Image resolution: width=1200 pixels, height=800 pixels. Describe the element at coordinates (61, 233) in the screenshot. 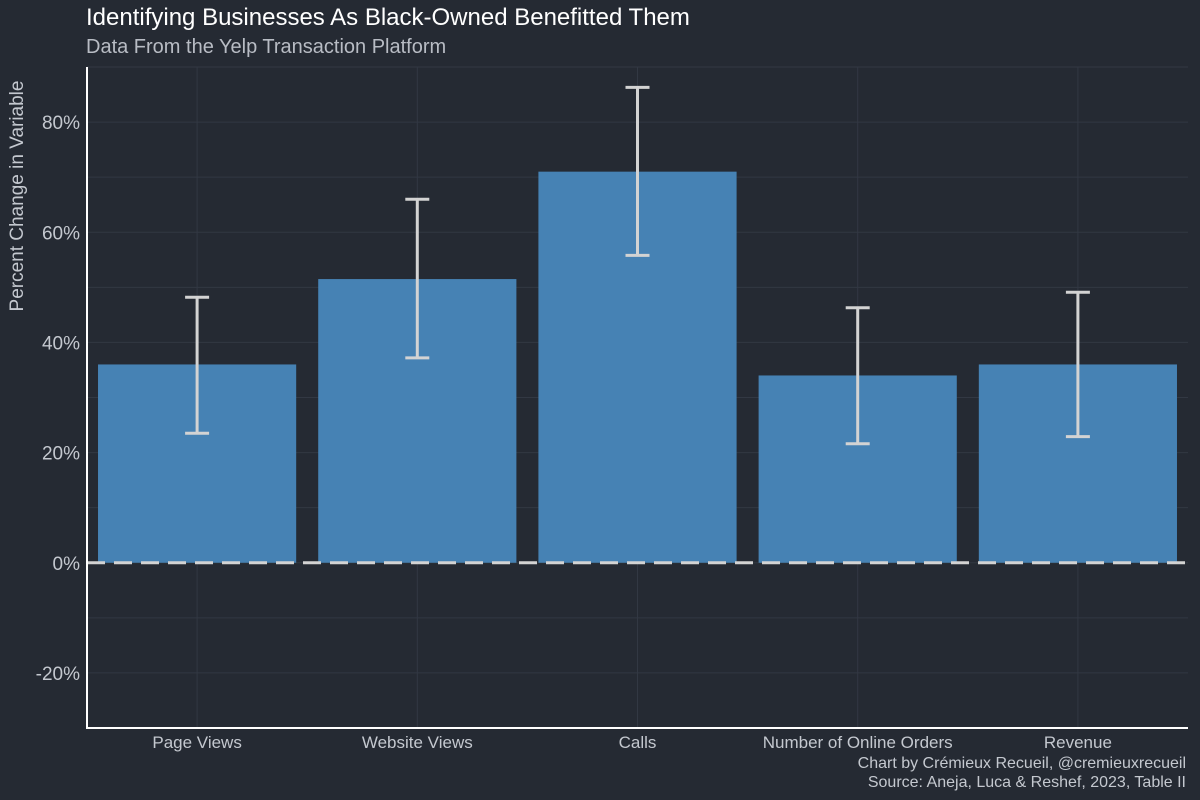

I see `y-tick-label: 60%` at that location.